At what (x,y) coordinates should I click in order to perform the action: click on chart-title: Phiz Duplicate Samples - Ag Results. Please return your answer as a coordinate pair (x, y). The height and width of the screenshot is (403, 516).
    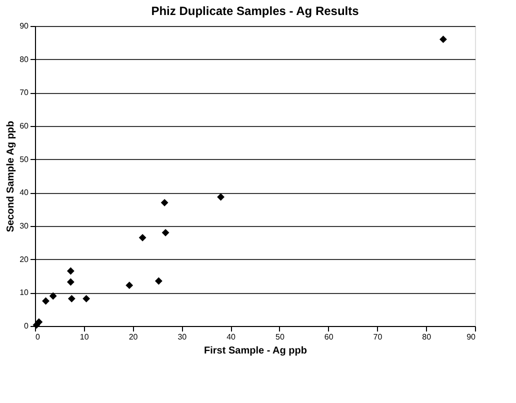
    Looking at the image, I should click on (255, 11).